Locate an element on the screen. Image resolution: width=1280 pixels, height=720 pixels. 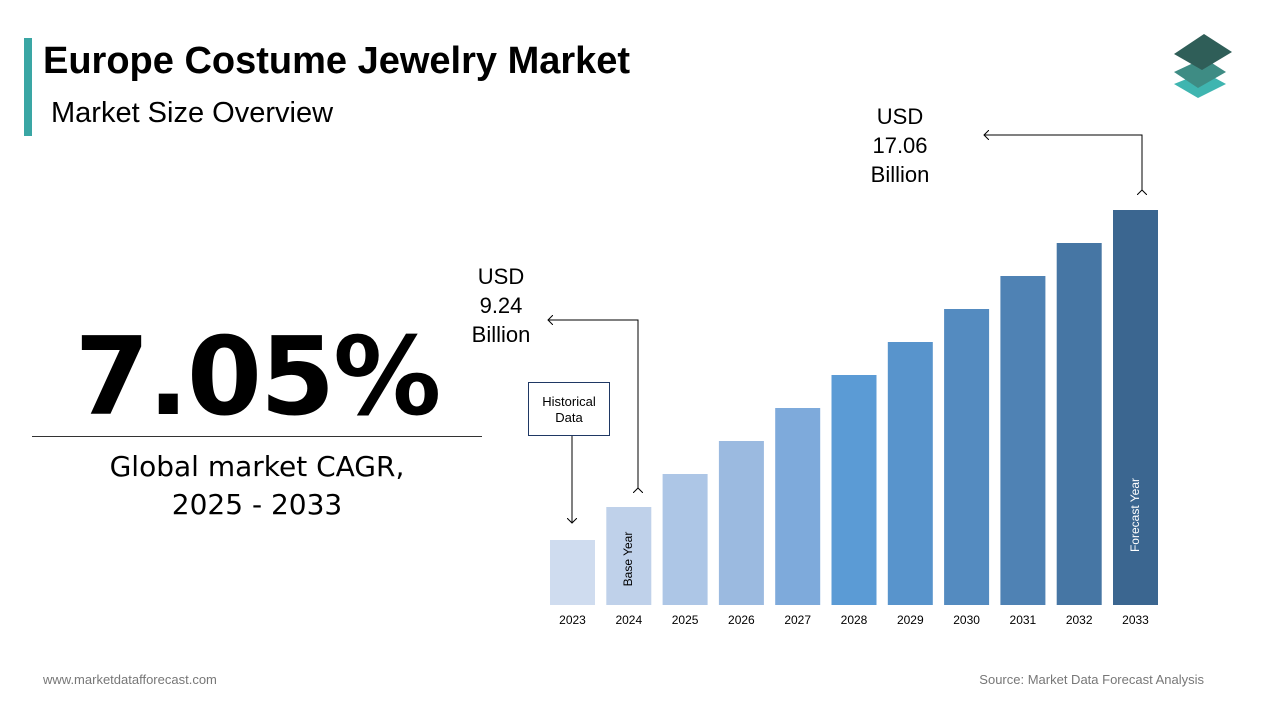
page-title: Europe Costume Jewelry Market is located at coordinates (337, 61).